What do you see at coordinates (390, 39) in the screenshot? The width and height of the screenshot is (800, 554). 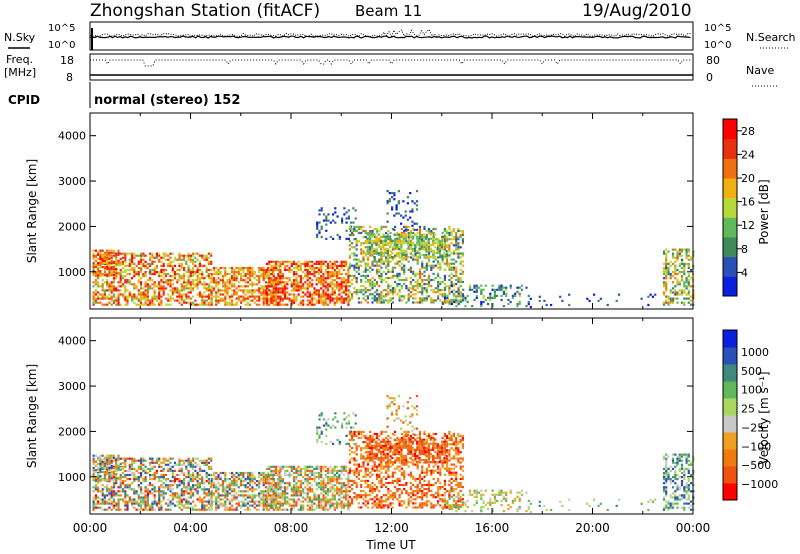 I see `noise-series` at bounding box center [390, 39].